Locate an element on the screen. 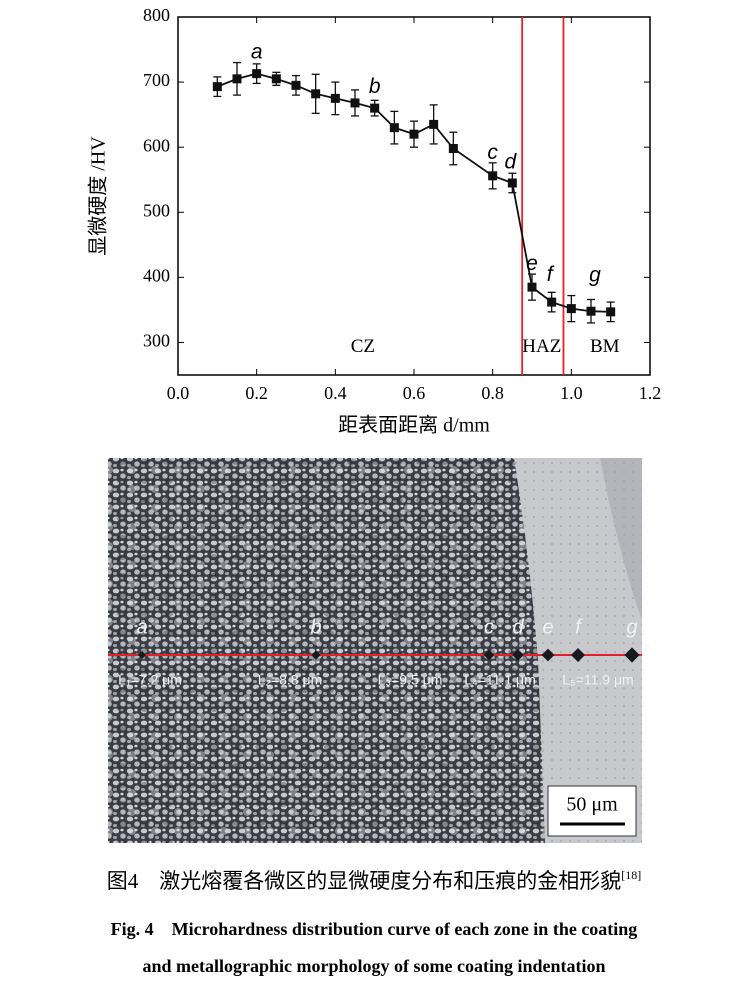 This screenshot has height=995, width=748. x-tick-label: 0.2 is located at coordinates (256, 393).